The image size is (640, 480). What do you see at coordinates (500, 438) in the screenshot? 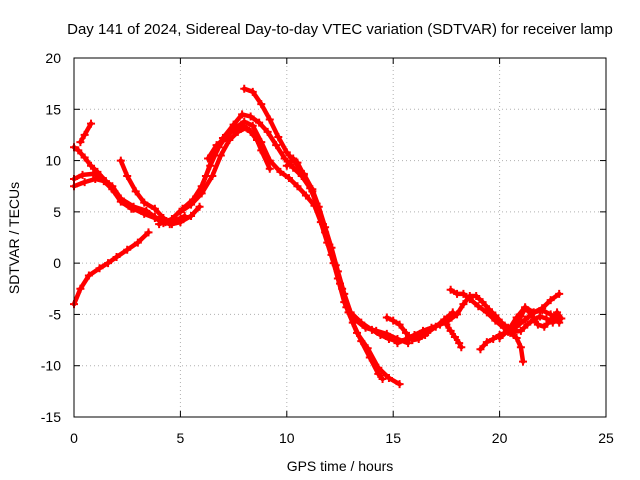
I see `x-tick-label: 20` at bounding box center [500, 438].